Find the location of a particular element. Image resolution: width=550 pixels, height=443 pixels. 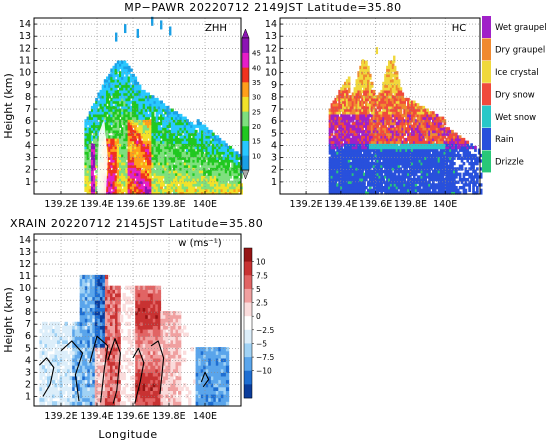

y-tick-label: 10 is located at coordinates (25, 73).